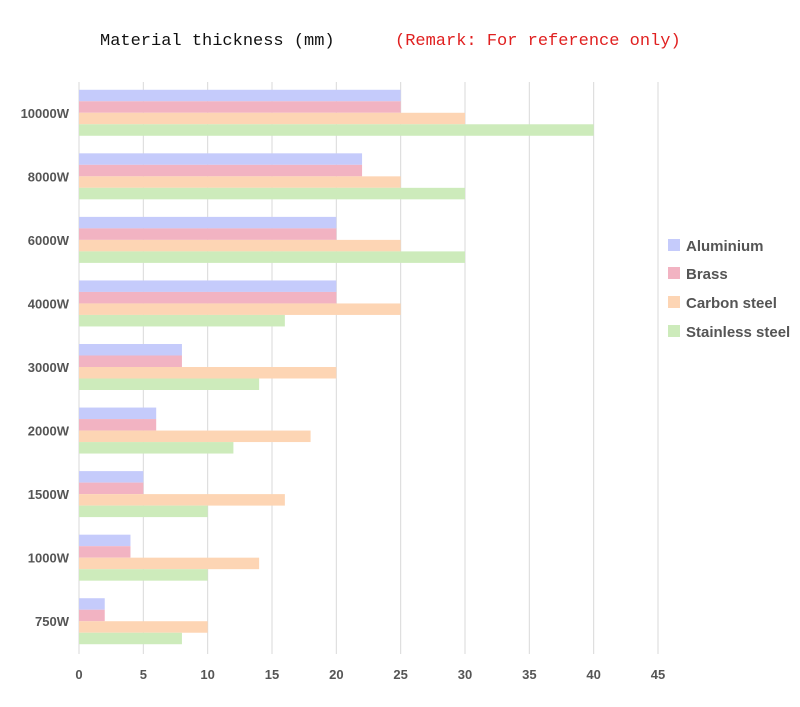  Describe the element at coordinates (49, 558) in the screenshot. I see `y-category-label: 1000W` at that location.